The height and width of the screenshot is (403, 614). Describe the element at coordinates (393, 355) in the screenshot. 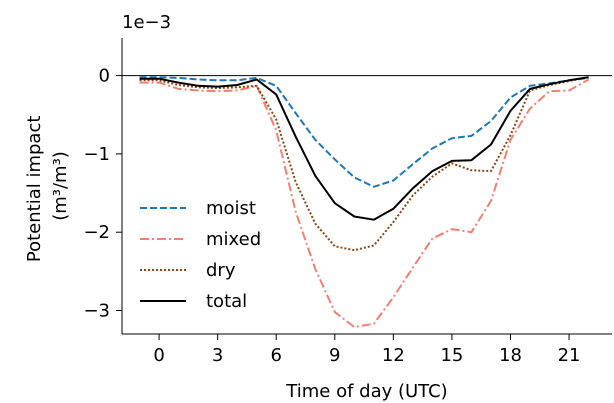

I see `x-tick-label: 12` at that location.